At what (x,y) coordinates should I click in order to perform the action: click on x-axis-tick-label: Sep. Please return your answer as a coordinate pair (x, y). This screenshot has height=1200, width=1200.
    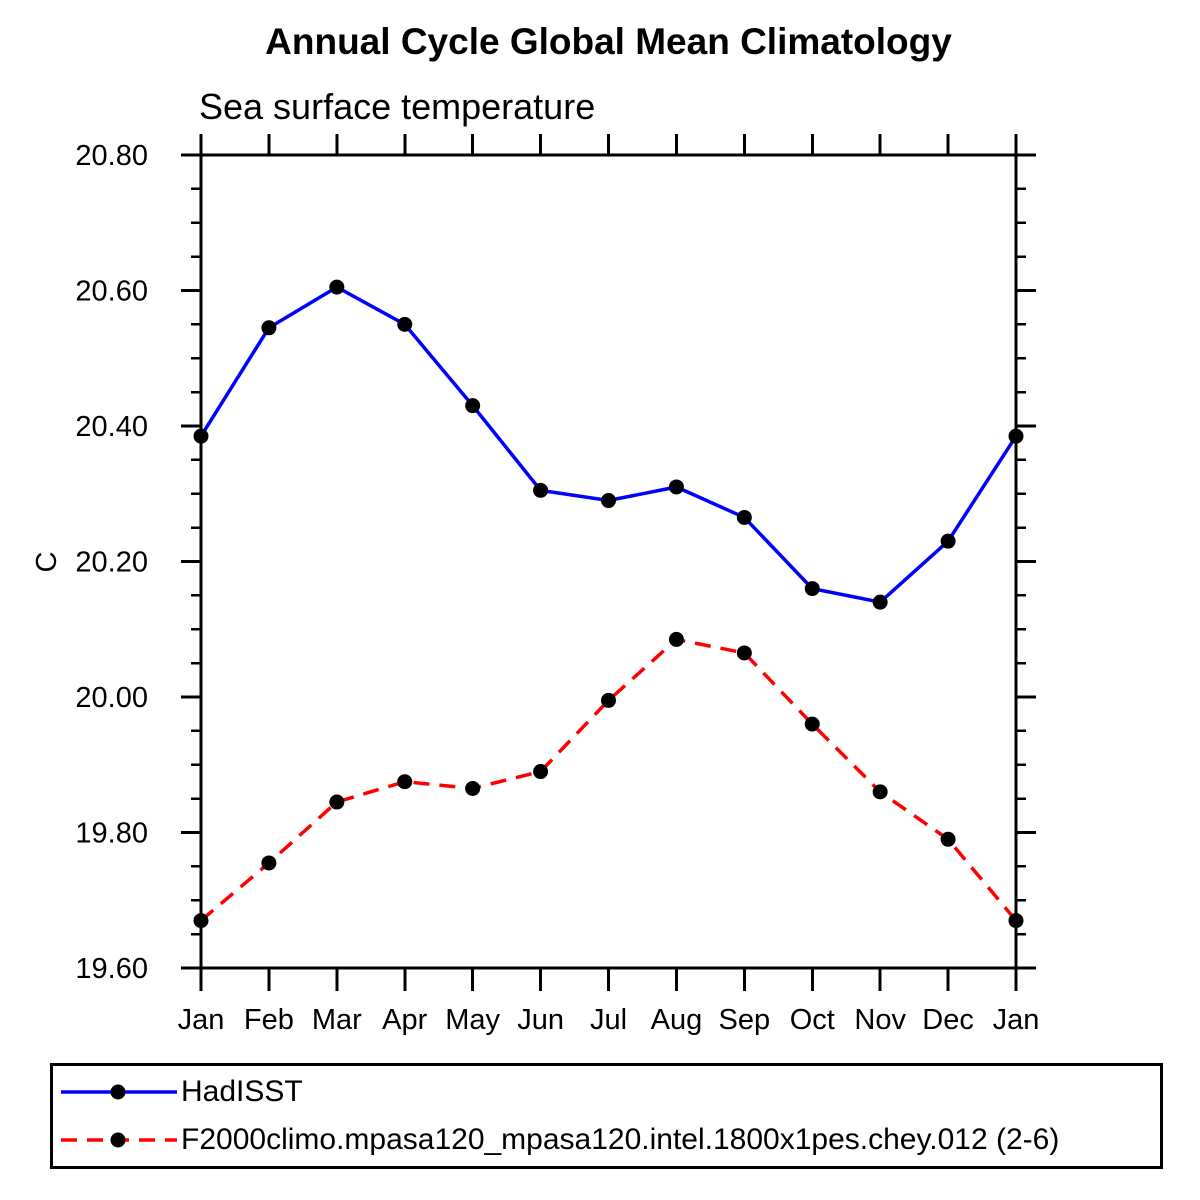
    Looking at the image, I should click on (745, 1020).